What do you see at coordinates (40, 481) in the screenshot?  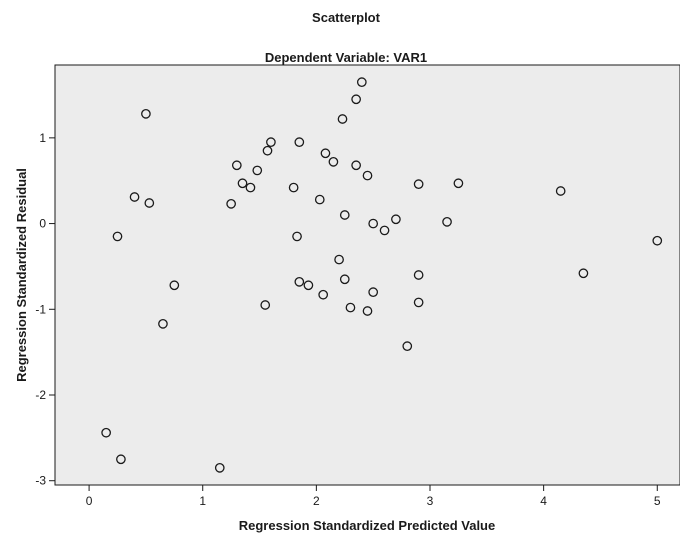 I see `y-tick-label: -3` at bounding box center [40, 481].